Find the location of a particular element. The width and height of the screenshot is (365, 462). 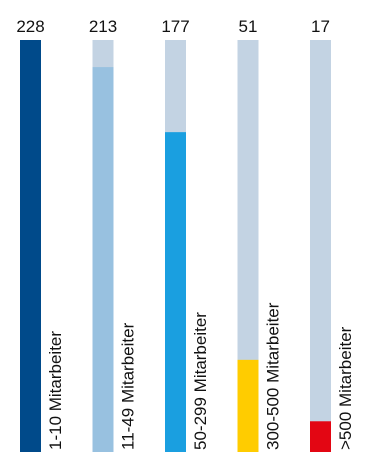

bar-2-group: 213 11-49 Mitarbeiter is located at coordinates (113, 235).